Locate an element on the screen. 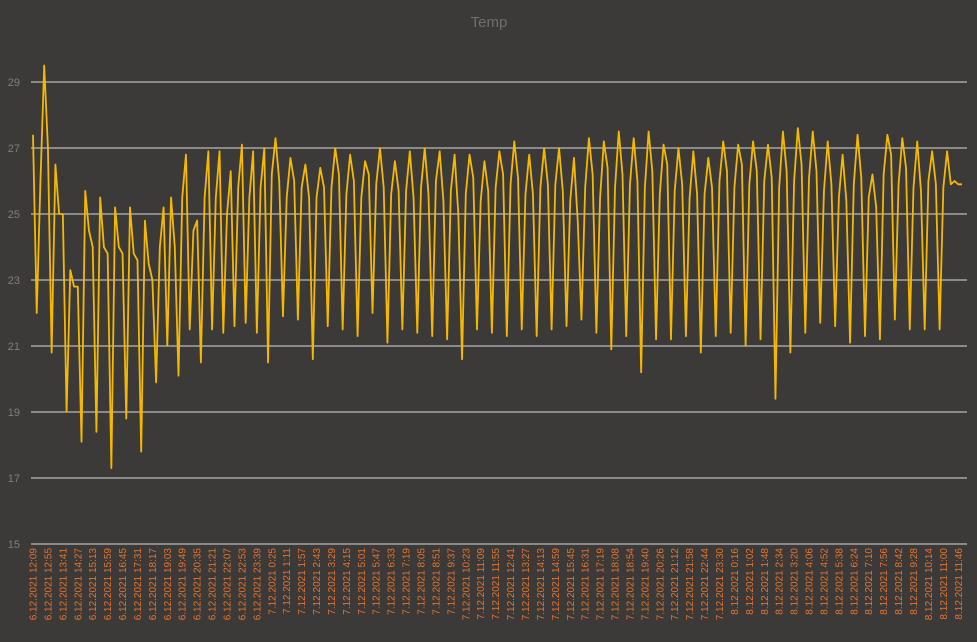 This screenshot has height=642, width=977. x-tick-label: 7.12.2021 14:59 is located at coordinates (556, 584).